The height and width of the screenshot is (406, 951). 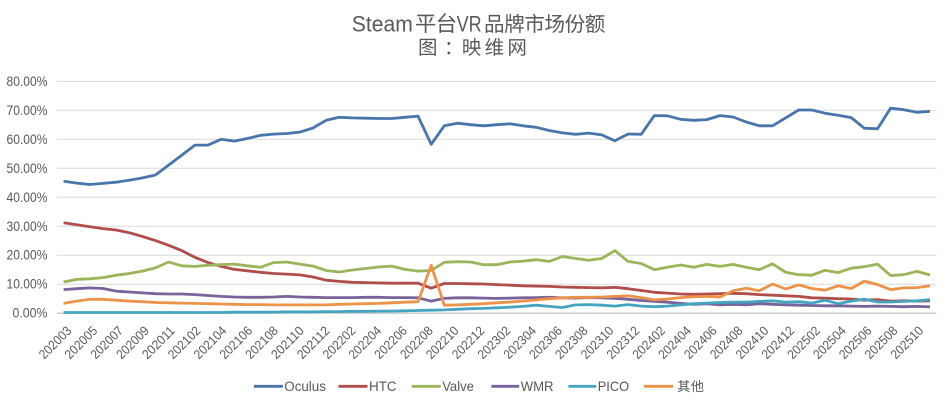 What do you see at coordinates (27, 226) in the screenshot?
I see `svg-text: 30.00%` at bounding box center [27, 226].